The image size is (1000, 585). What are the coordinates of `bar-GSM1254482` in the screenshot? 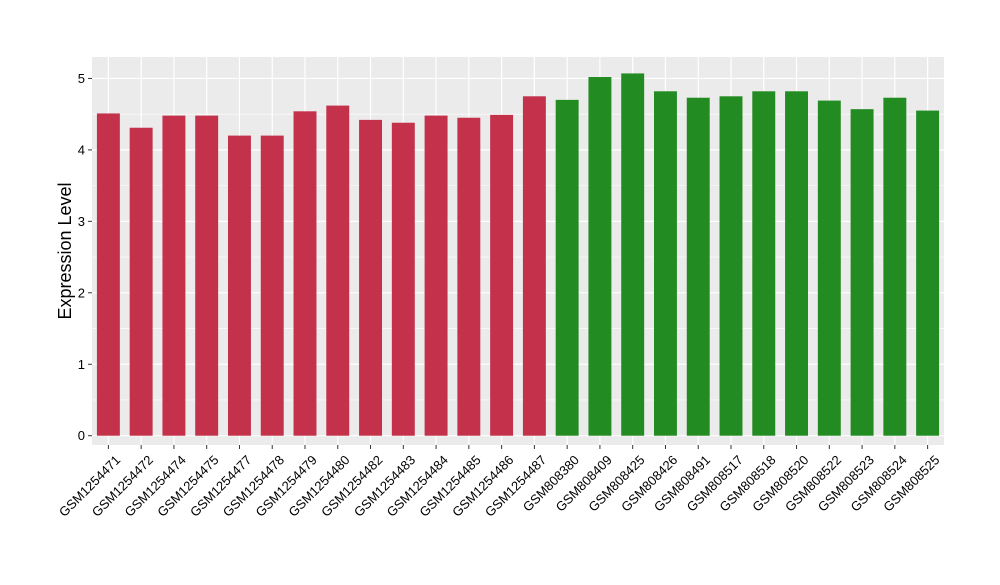 It's located at (371, 277).